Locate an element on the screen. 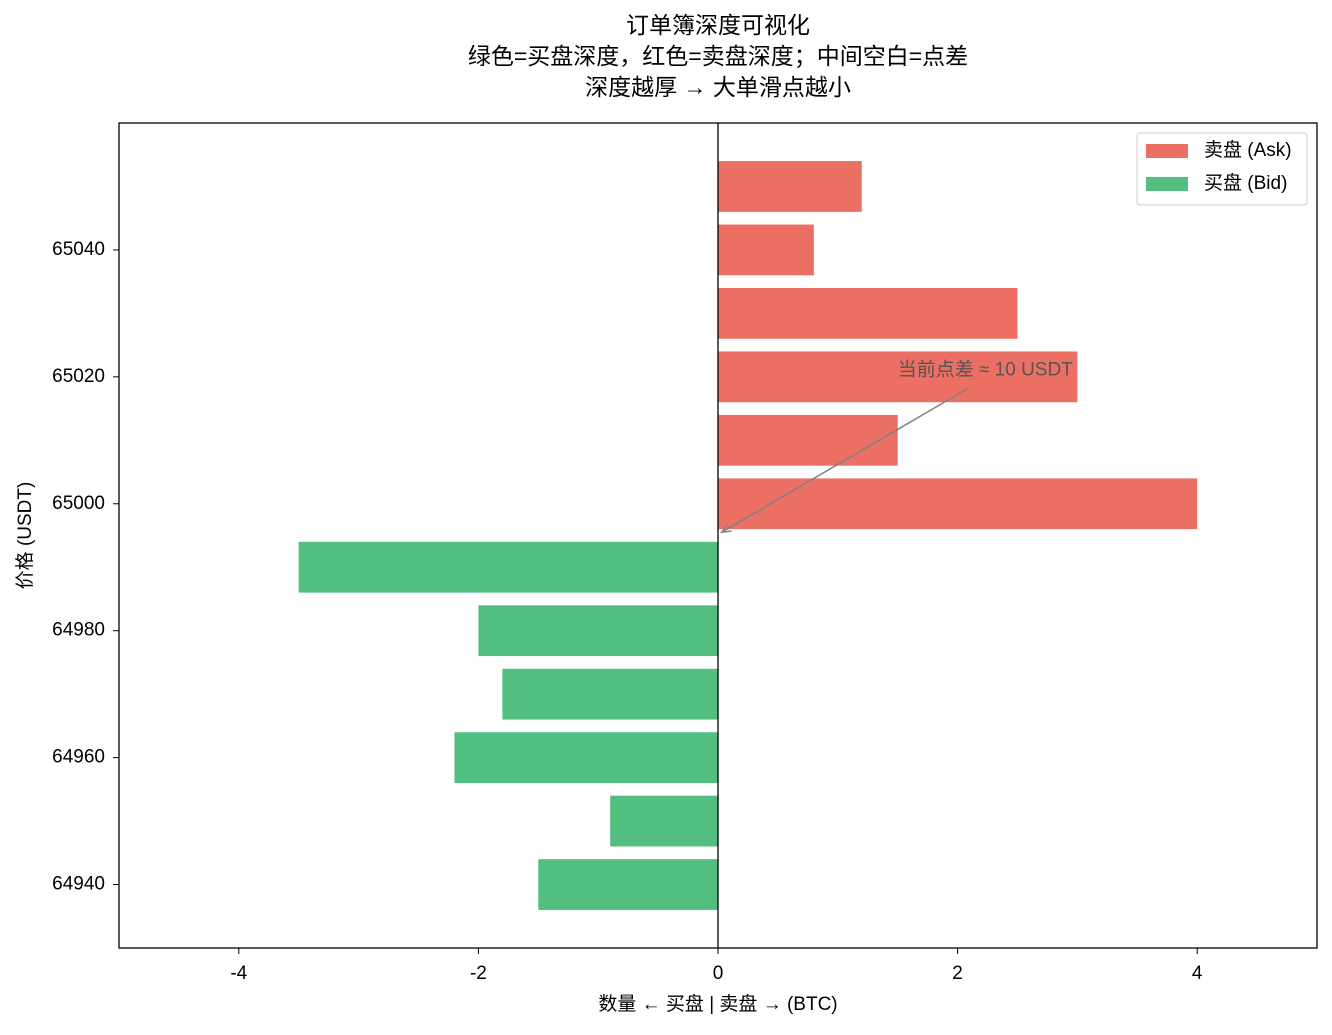  x-tick-label: 2 is located at coordinates (957, 973).